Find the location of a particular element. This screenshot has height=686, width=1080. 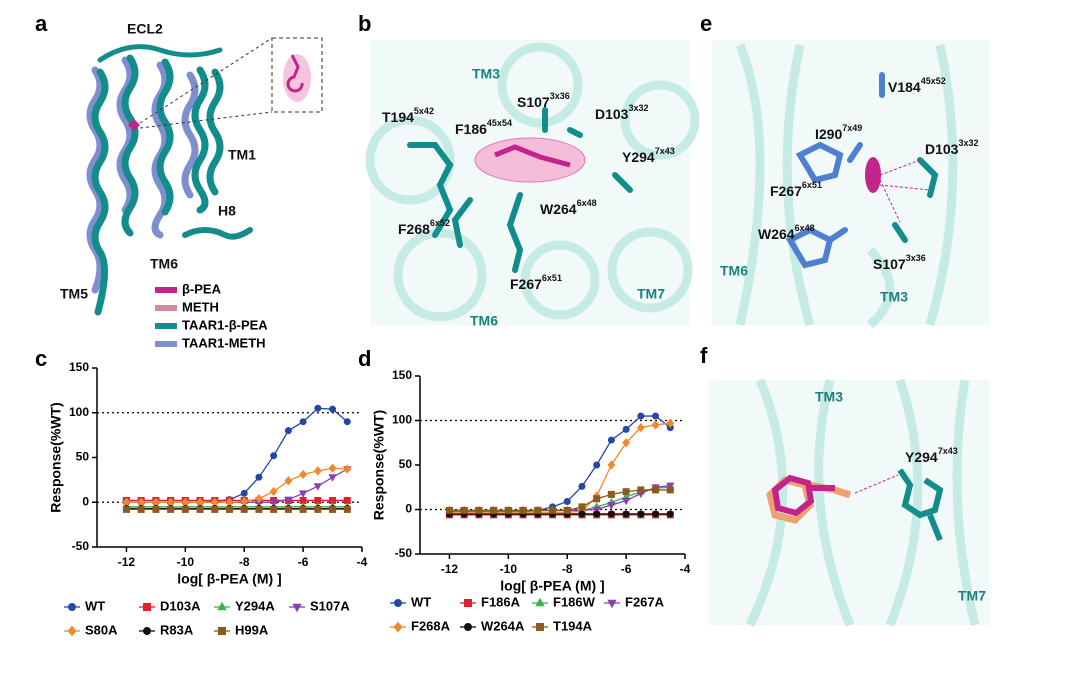

residue-sup: 3x32 is located at coordinates (638, 108).